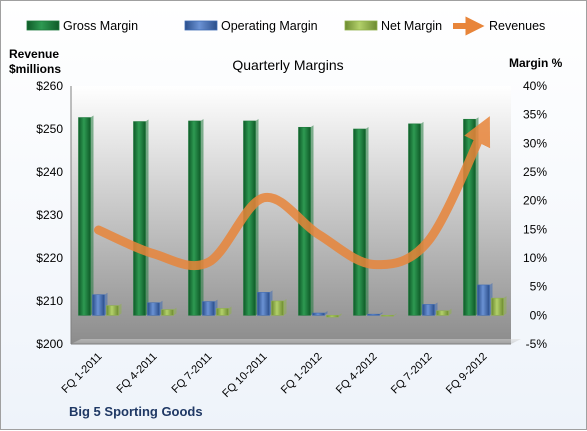  I want to click on right-tick-label: 40%, so click(535, 86).